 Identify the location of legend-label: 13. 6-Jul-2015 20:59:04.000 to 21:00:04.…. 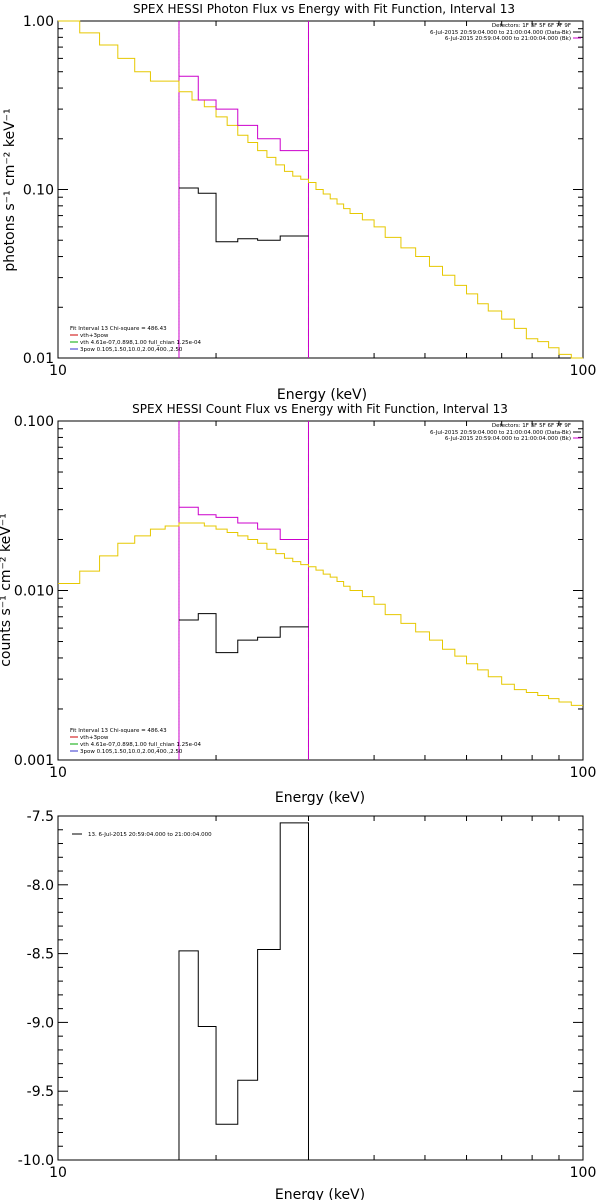
(150, 835).